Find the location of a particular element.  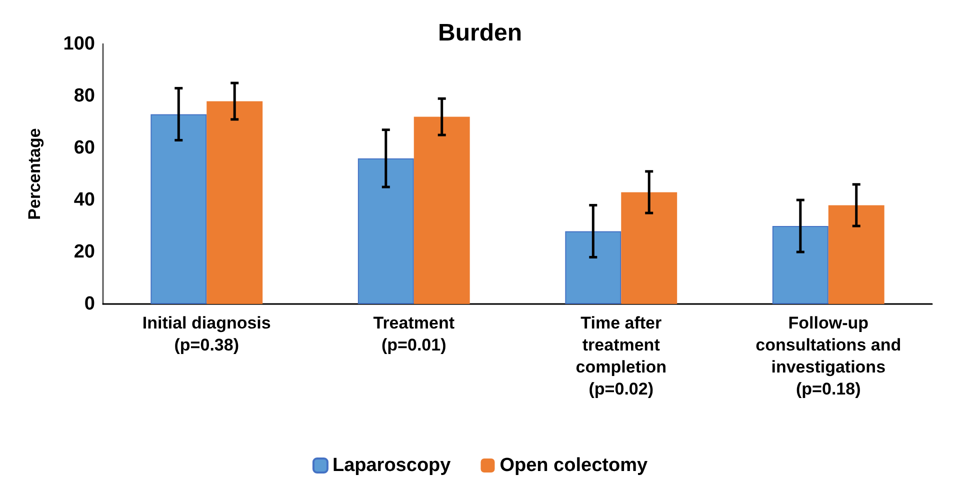

x-tick-label: Treatment (p=0.01) is located at coordinates (414, 334).